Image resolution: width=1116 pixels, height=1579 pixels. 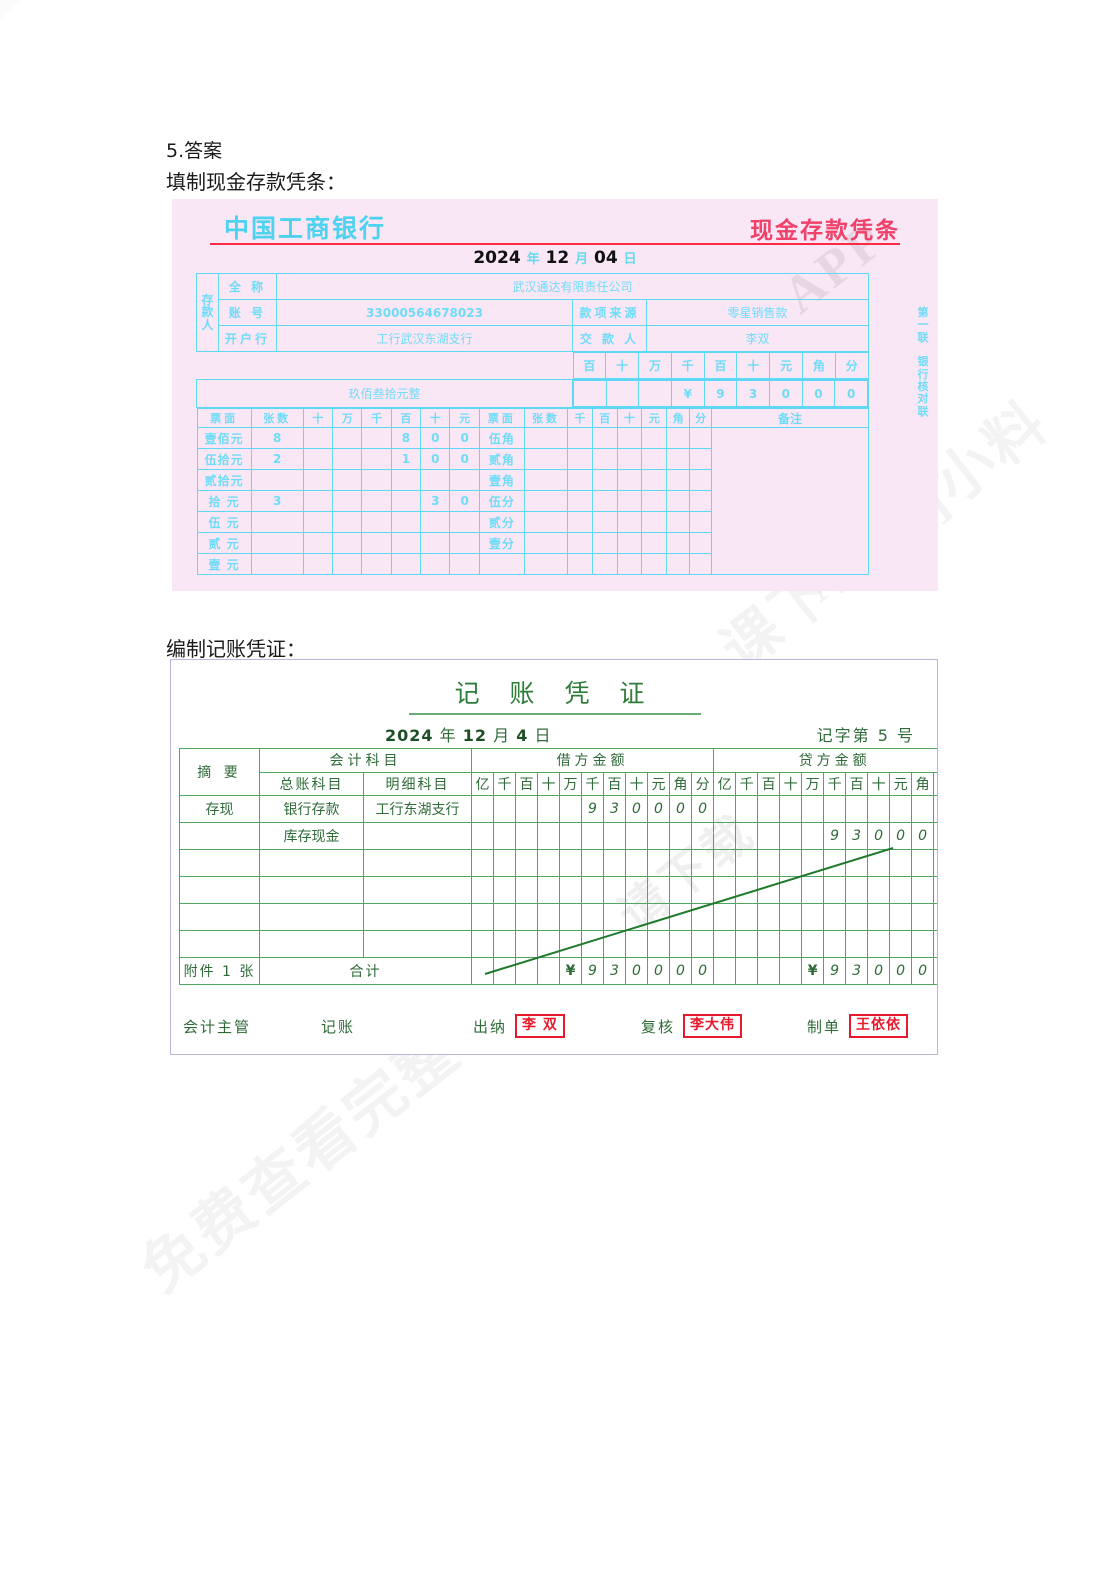 I want to click on field-value-name: 武汉通达有限责任公司, so click(x=572, y=286).